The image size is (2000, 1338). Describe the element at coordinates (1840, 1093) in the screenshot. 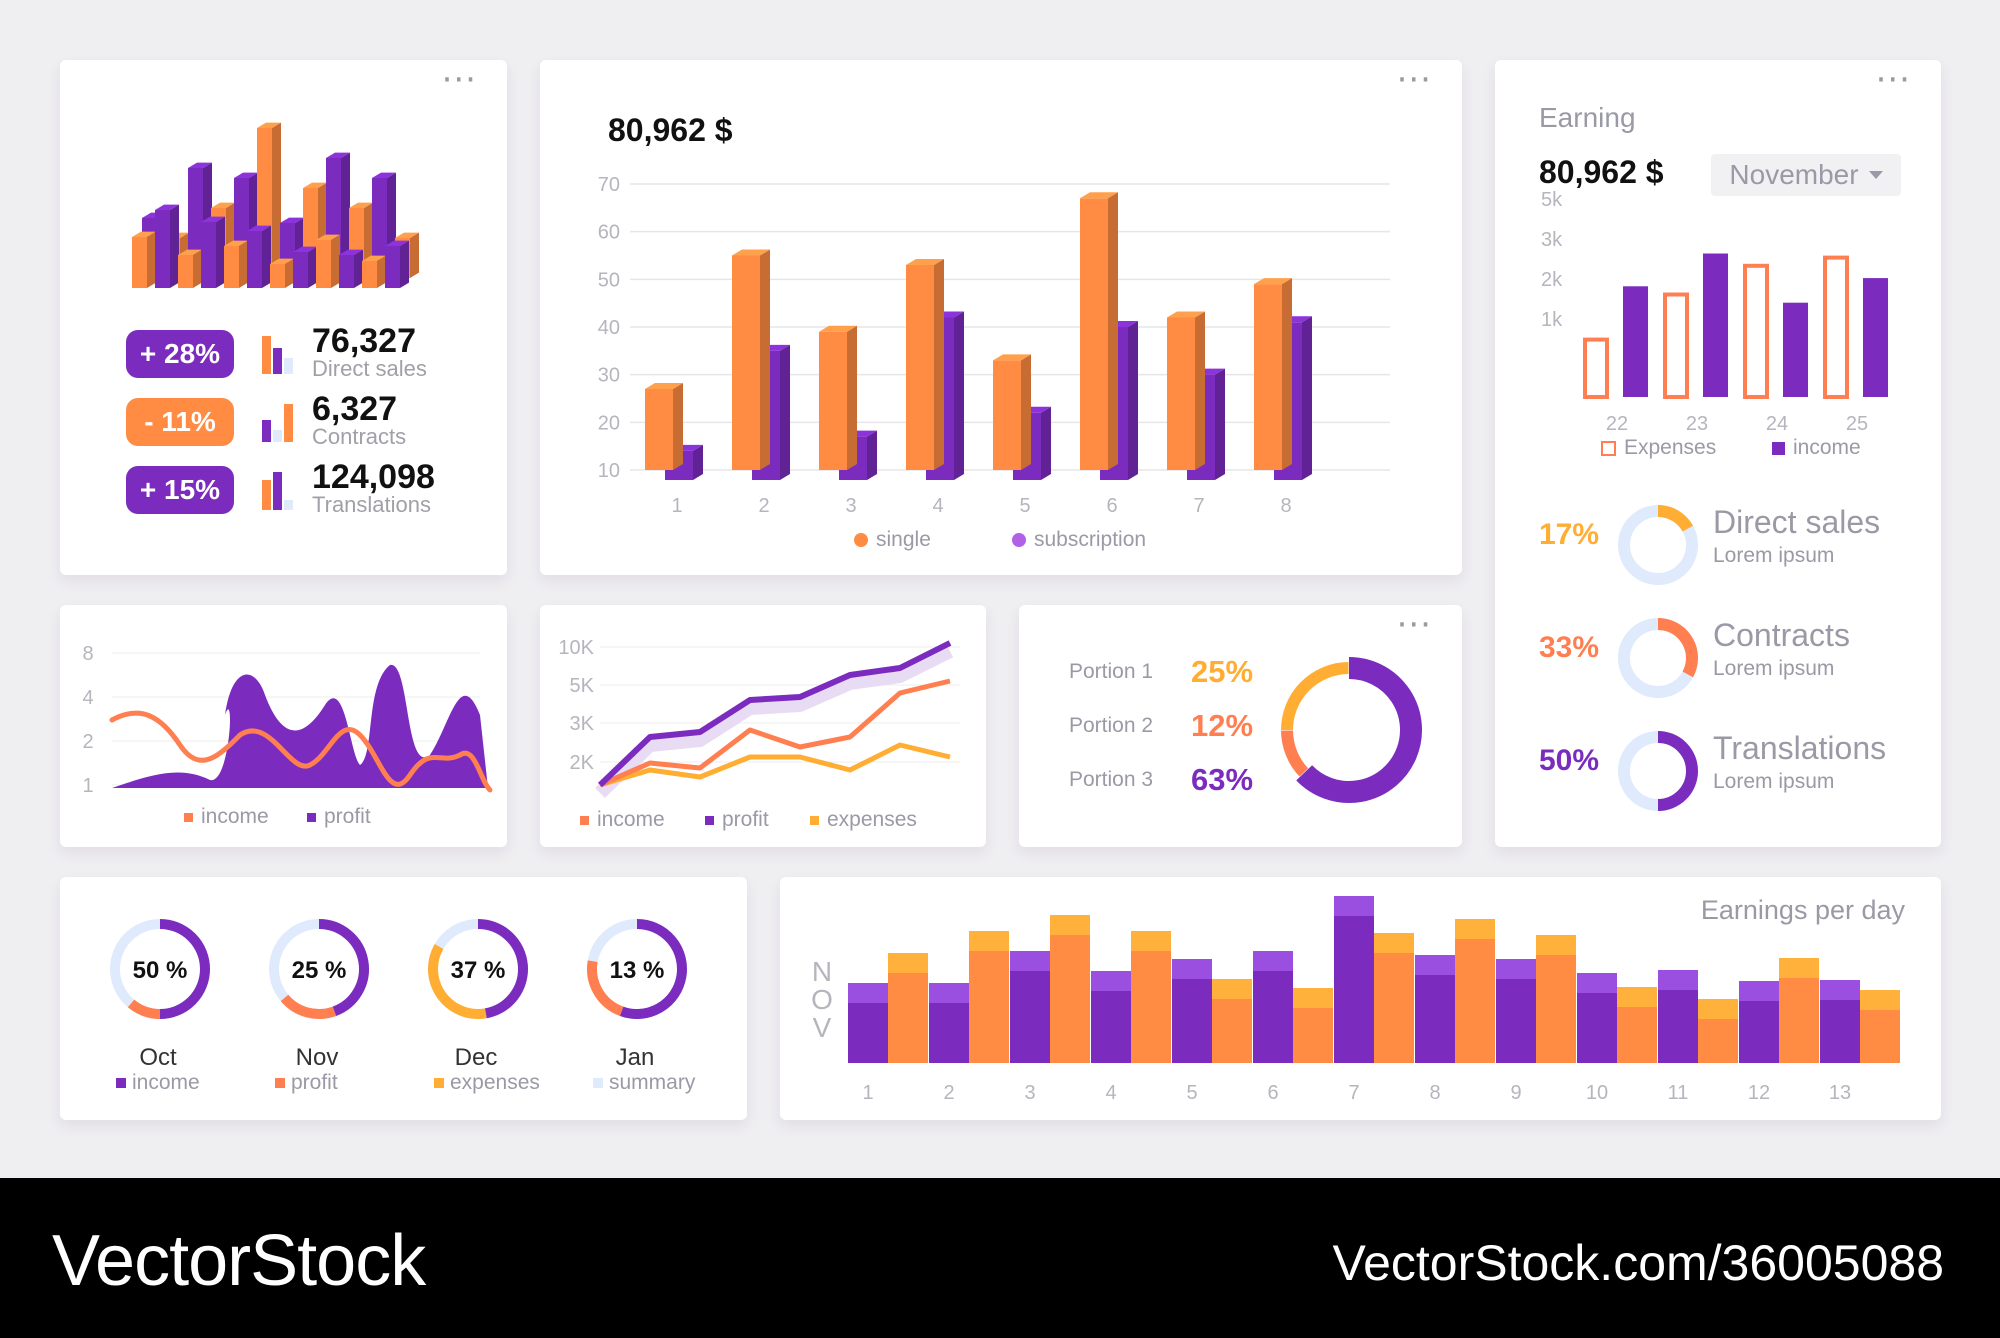

I see `x-tick-label: 13` at that location.